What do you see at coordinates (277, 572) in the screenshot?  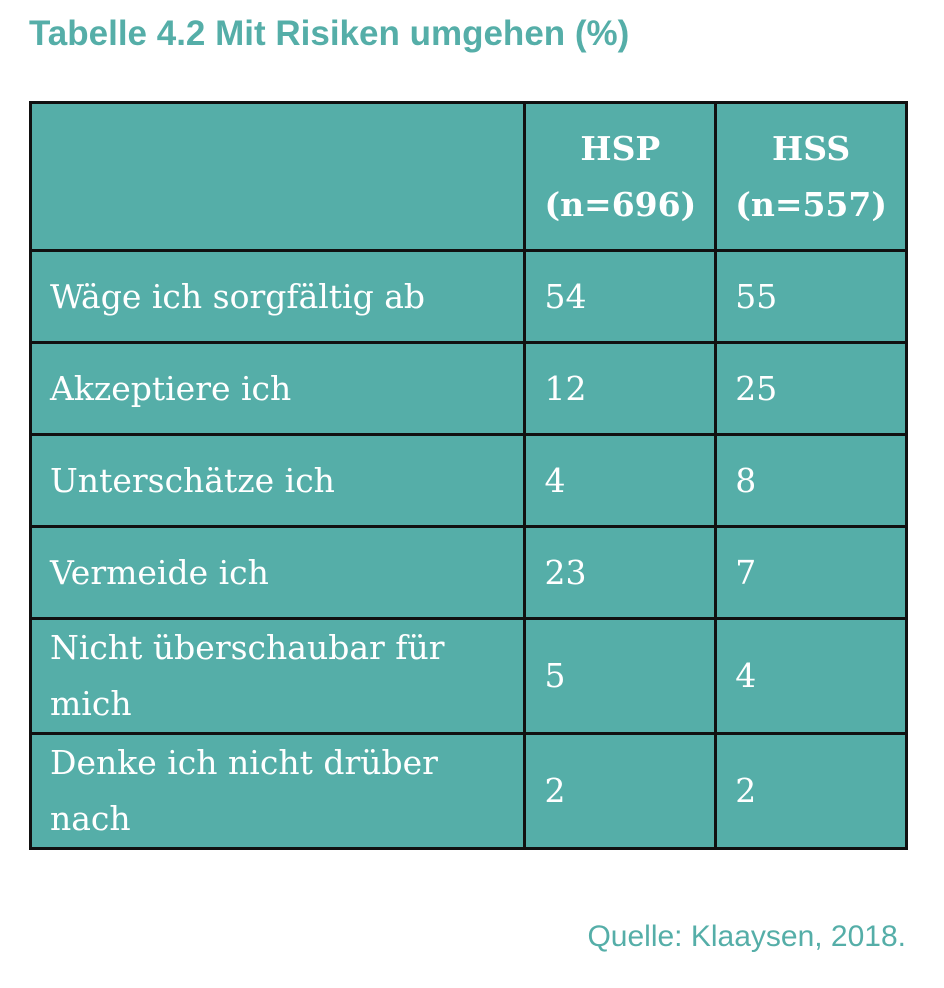 I see `row-label: Vermeide ich` at bounding box center [277, 572].